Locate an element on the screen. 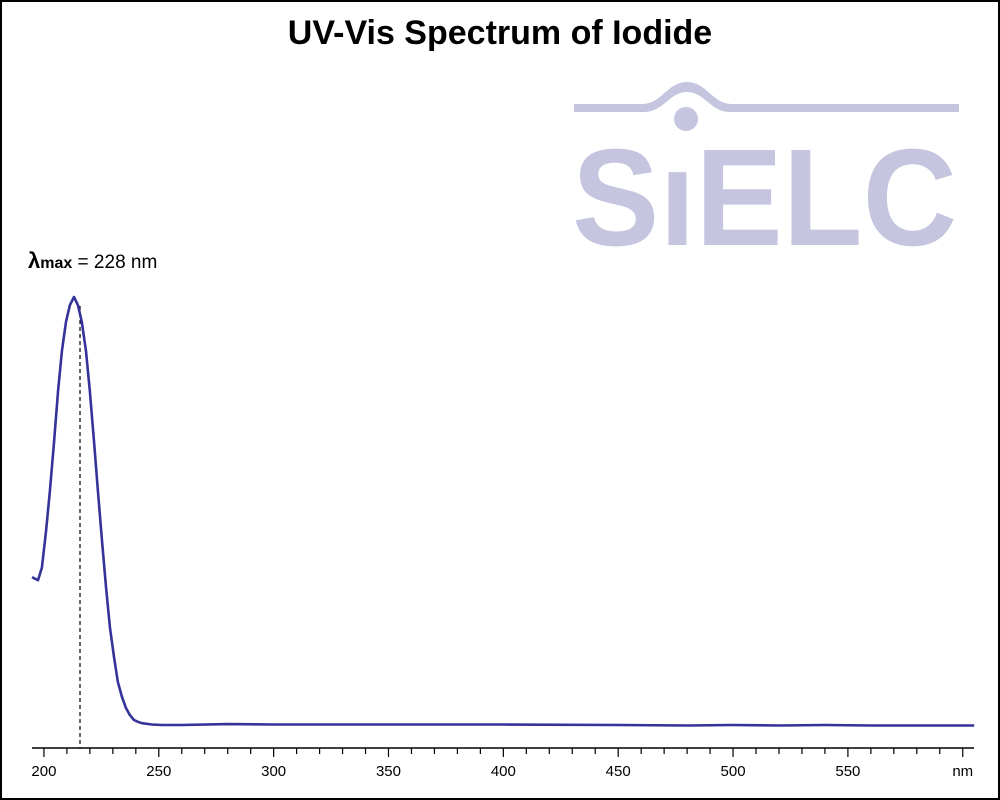 The image size is (1000, 800). x-tick-label: 400 is located at coordinates (503, 771).